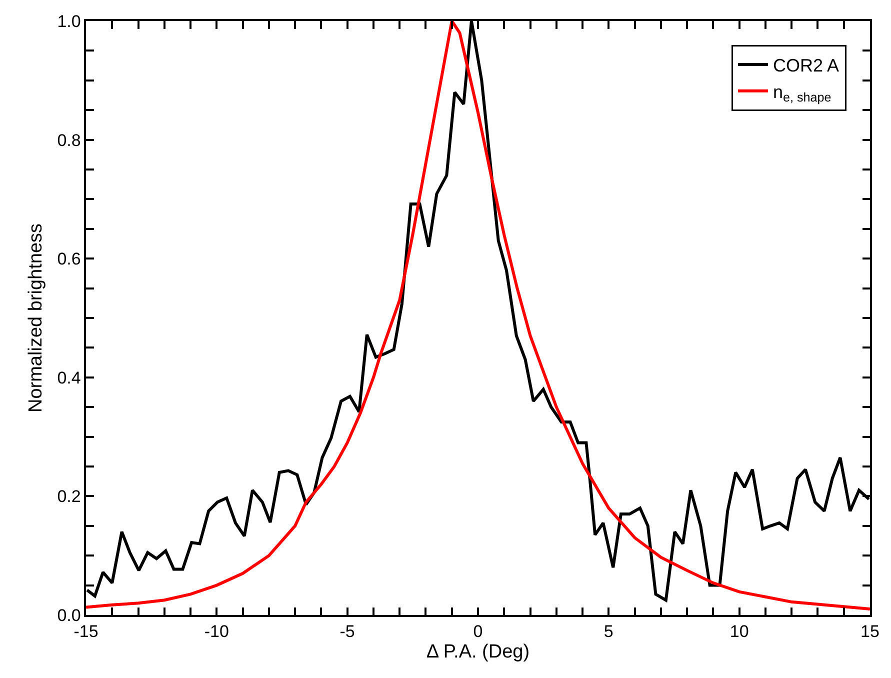 Image resolution: width=891 pixels, height=678 pixels. What do you see at coordinates (802, 93) in the screenshot?
I see `legend-label: n$_{e, shape}$` at bounding box center [802, 93].